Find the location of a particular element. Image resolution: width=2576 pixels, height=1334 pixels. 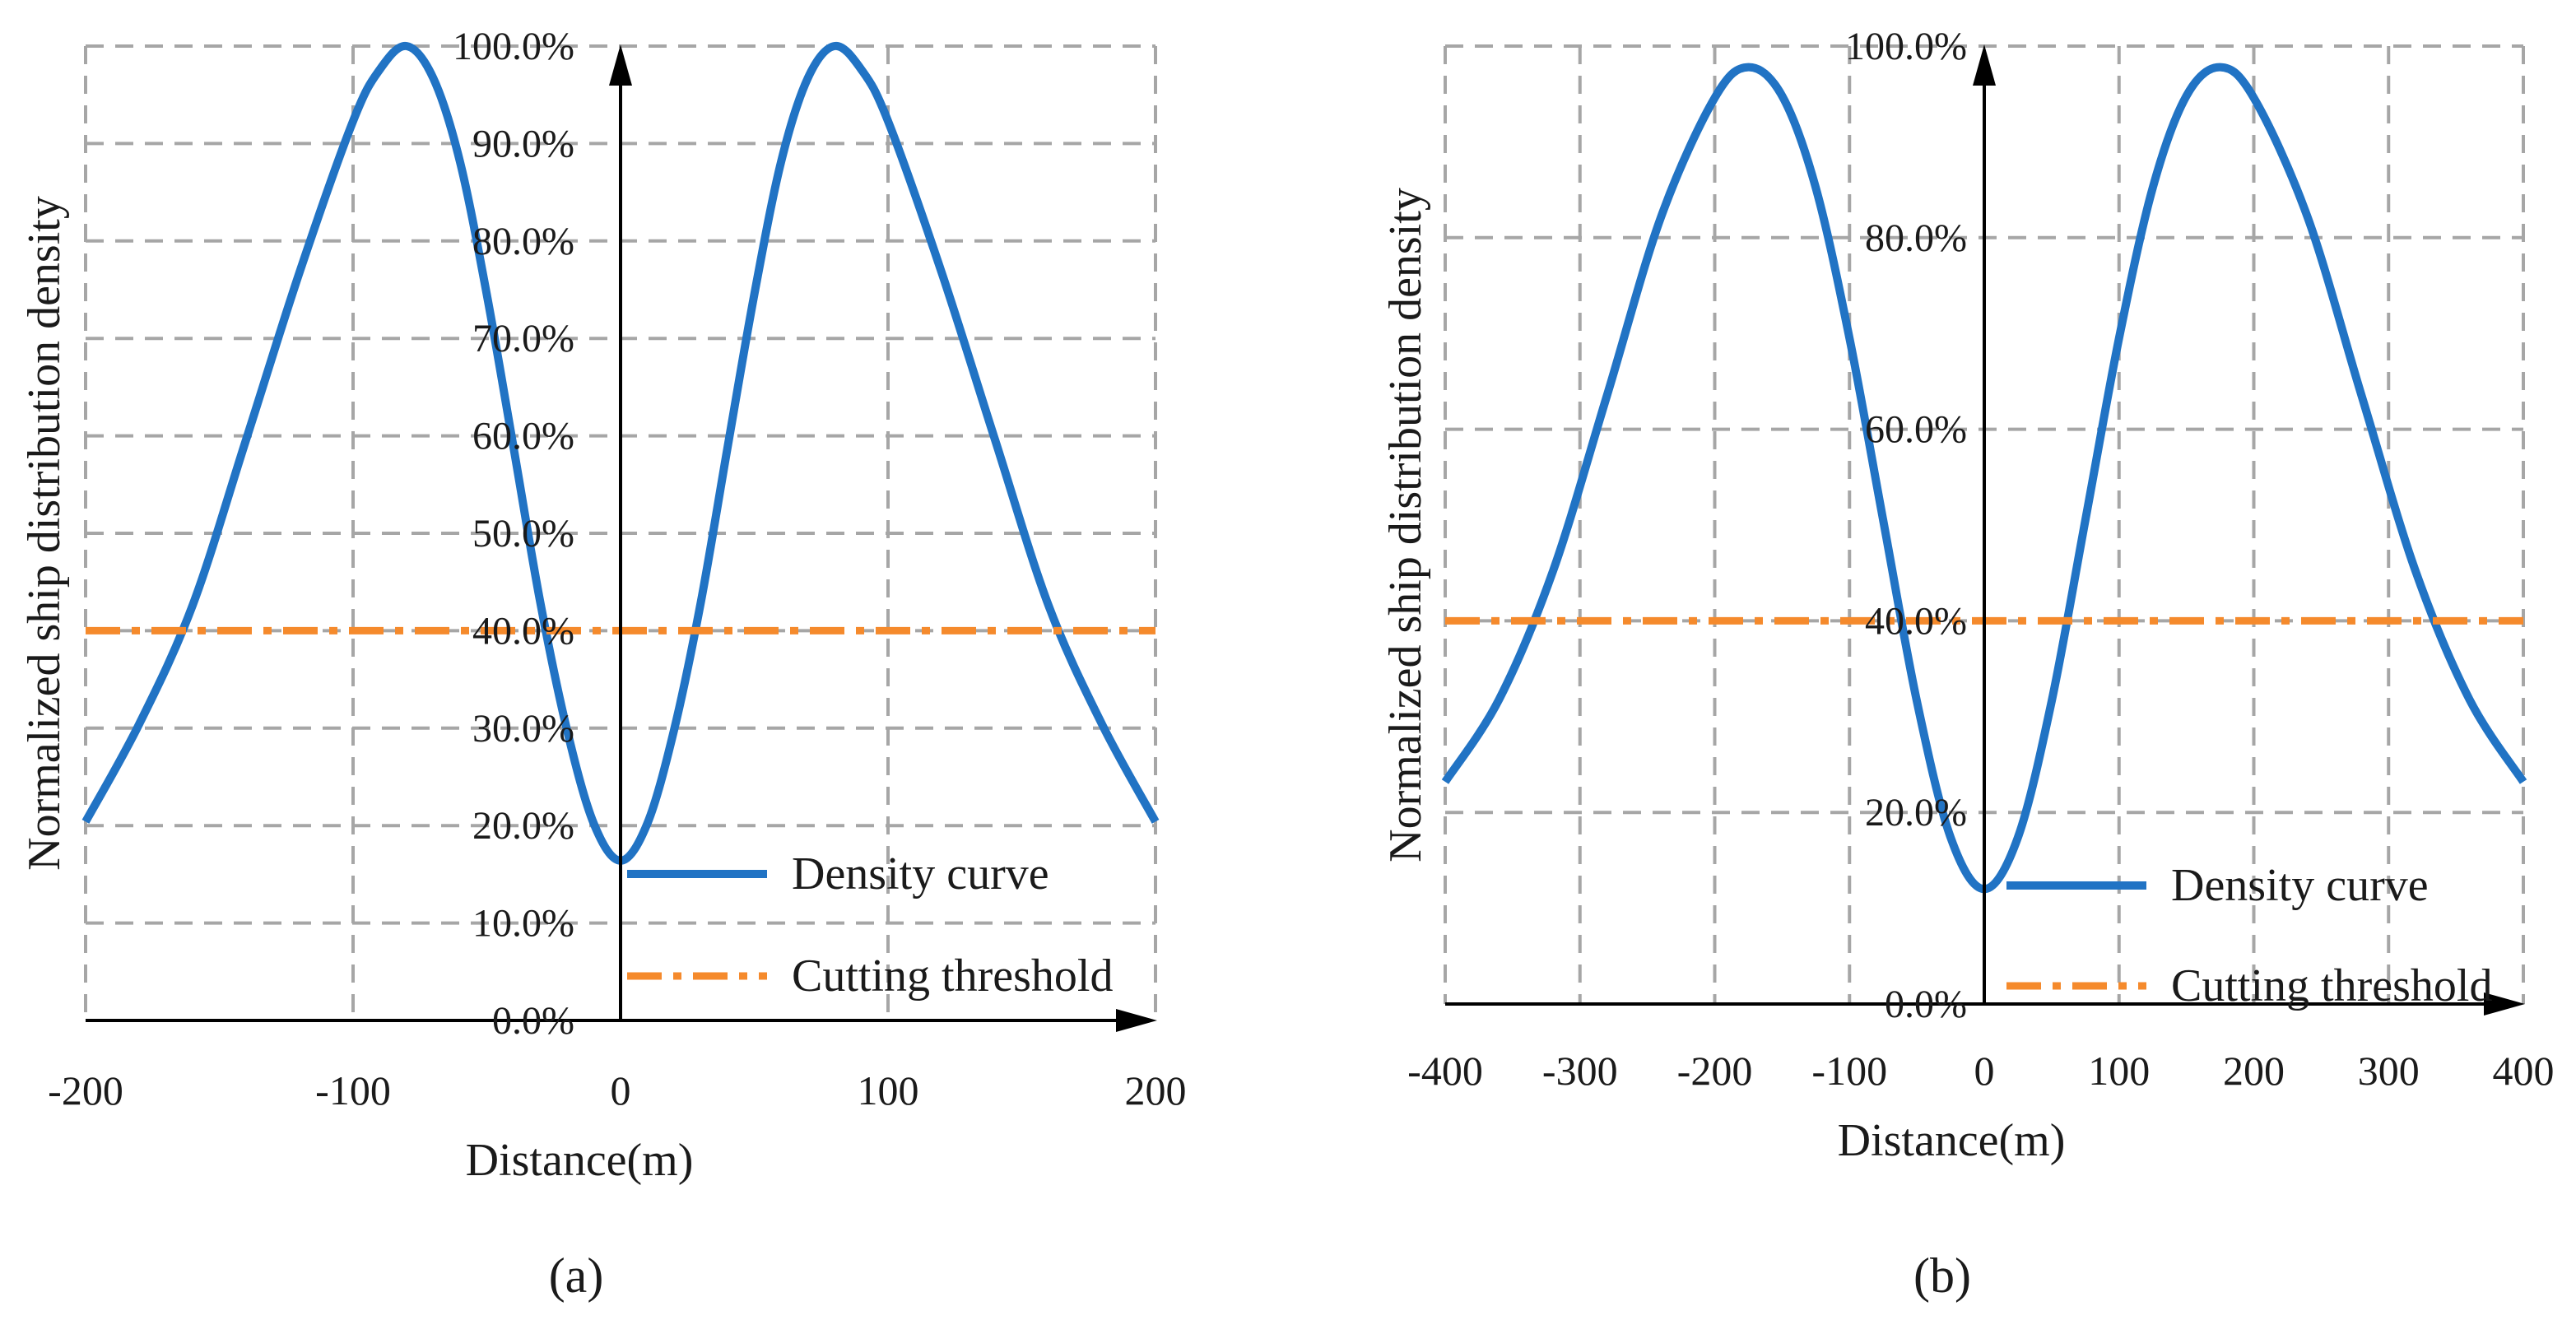

x-tick-label: 400 is located at coordinates (2524, 1071).